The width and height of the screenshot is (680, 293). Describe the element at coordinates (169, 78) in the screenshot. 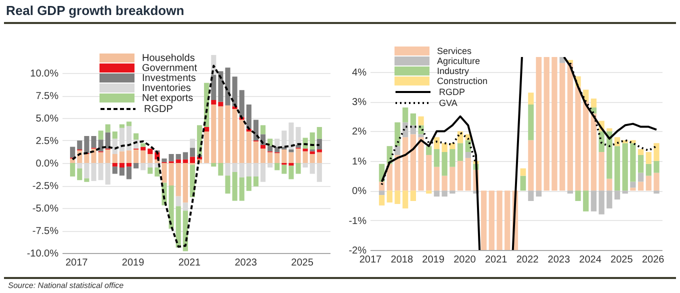

I see `legend-label: Investments` at that location.